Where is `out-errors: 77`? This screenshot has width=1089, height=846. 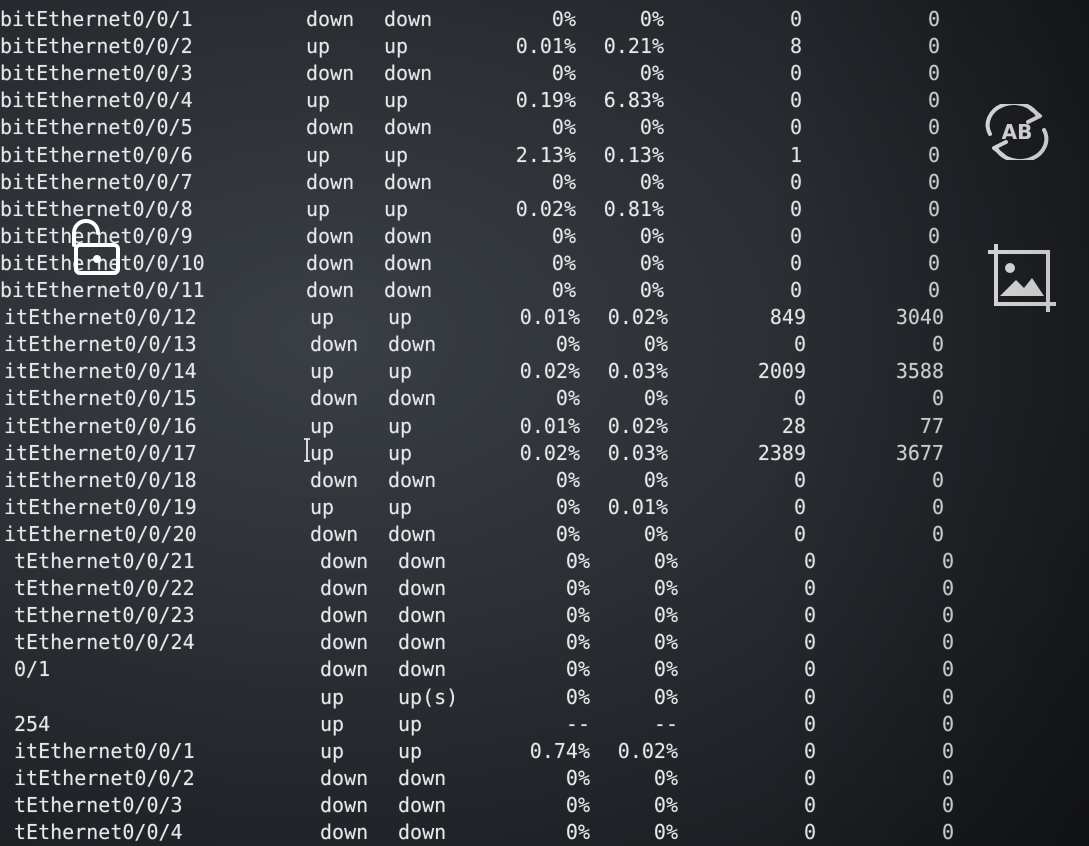 out-errors: 77 is located at coordinates (931, 425).